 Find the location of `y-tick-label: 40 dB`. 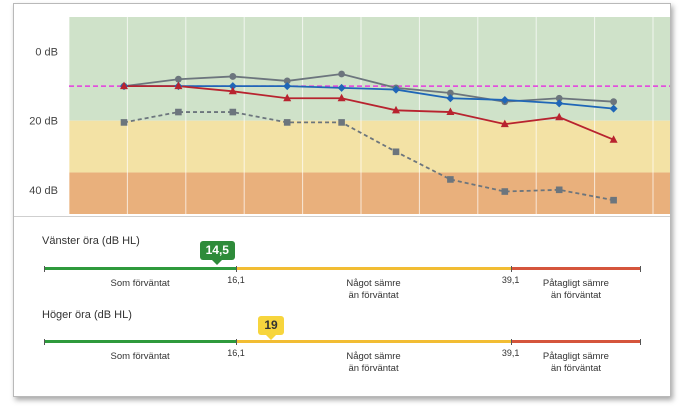

y-tick-label: 40 dB is located at coordinates (43, 191).